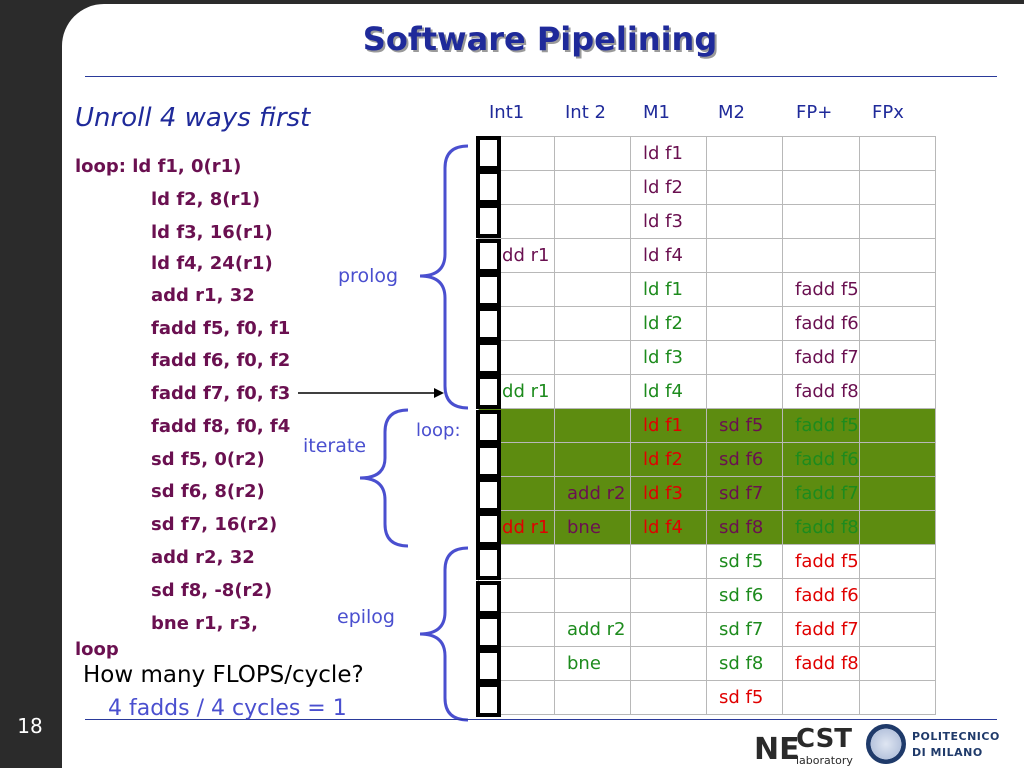 The image size is (1024, 768). I want to click on schedule-cell: sd f7, so click(744, 493).